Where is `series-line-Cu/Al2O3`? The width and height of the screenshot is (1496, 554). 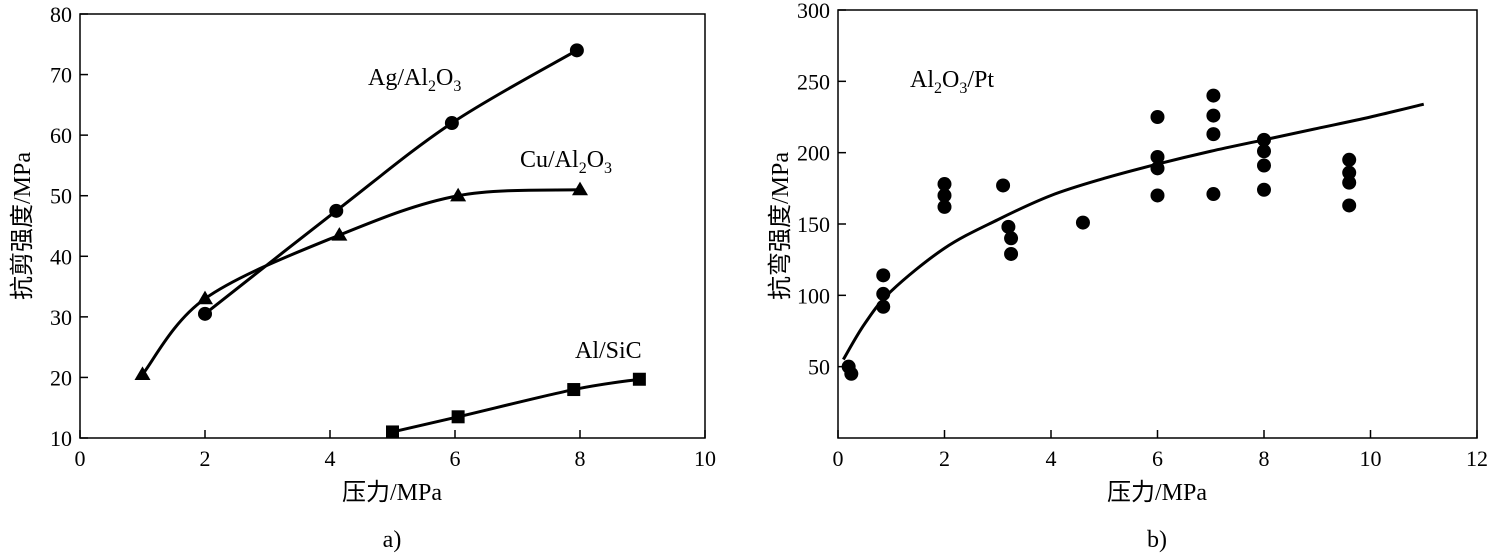 series-line-Cu/Al2O3 is located at coordinates (361, 282).